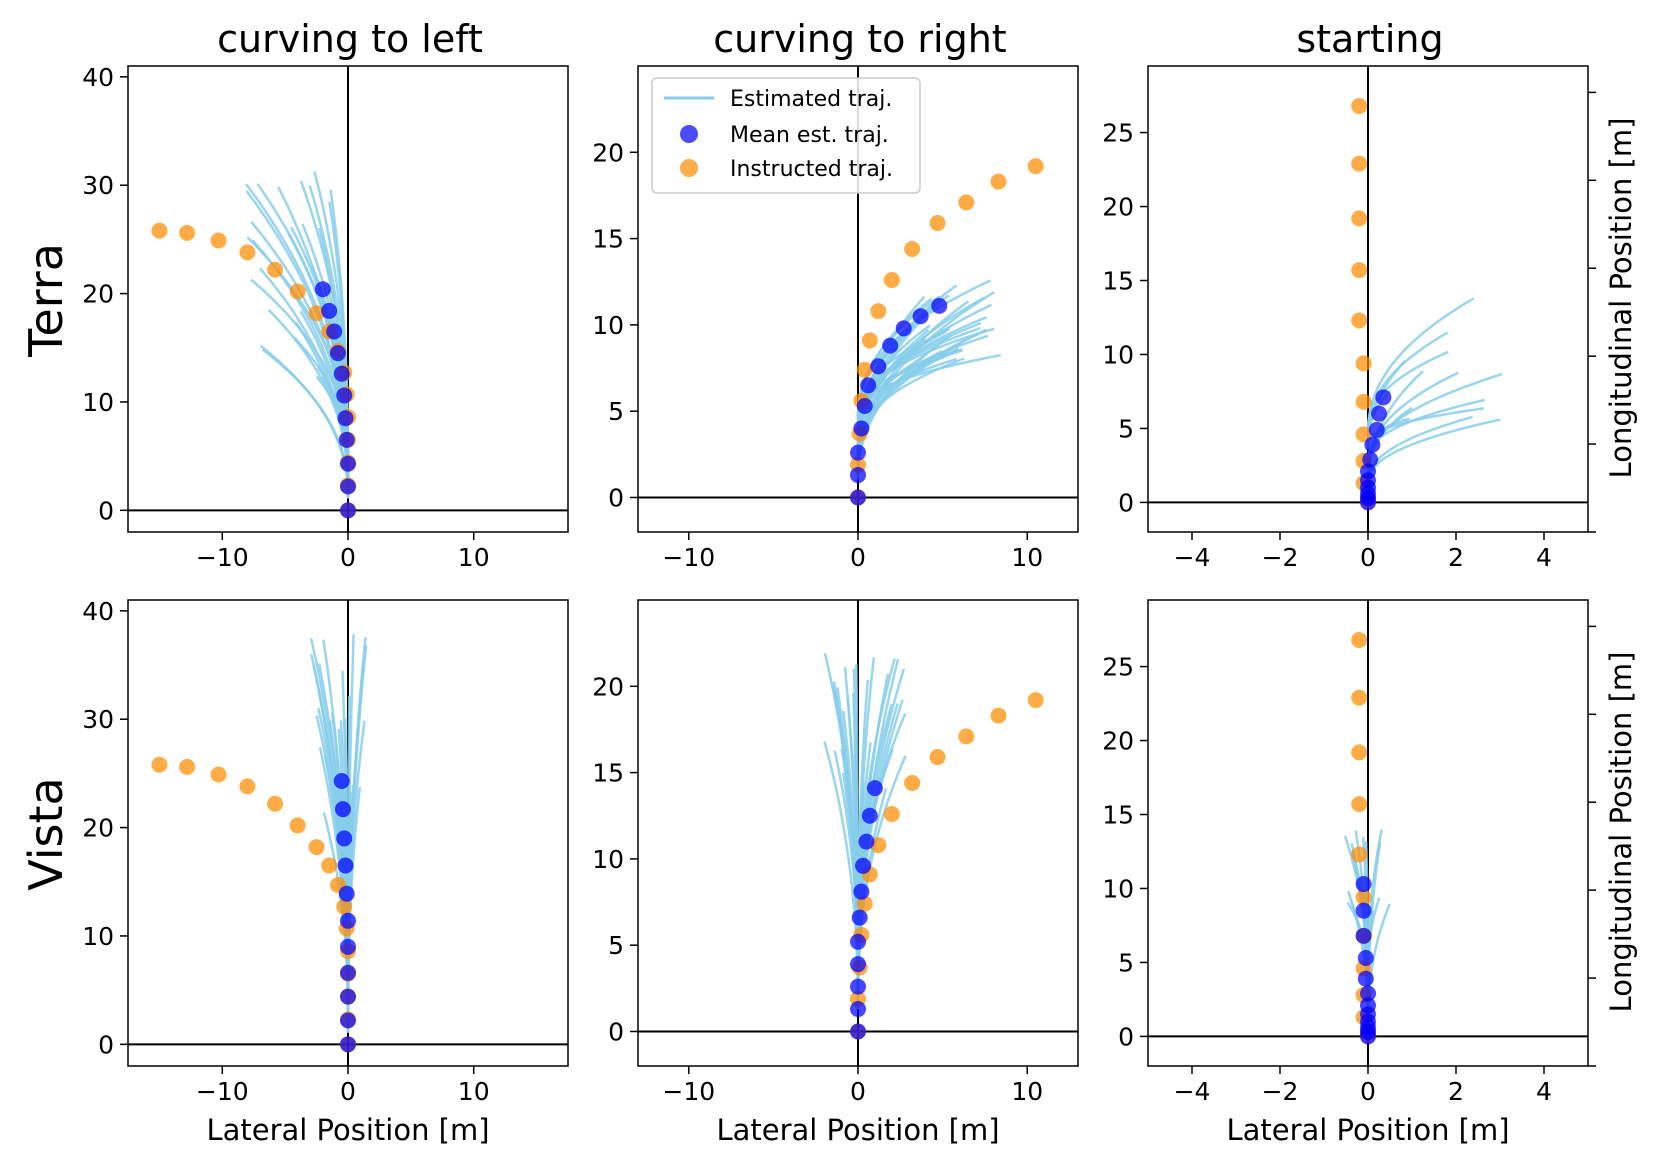 This screenshot has height=1165, width=1660. Describe the element at coordinates (857, 1130) in the screenshot. I see `x-axis-label-1: Lateral Position [m]` at that location.